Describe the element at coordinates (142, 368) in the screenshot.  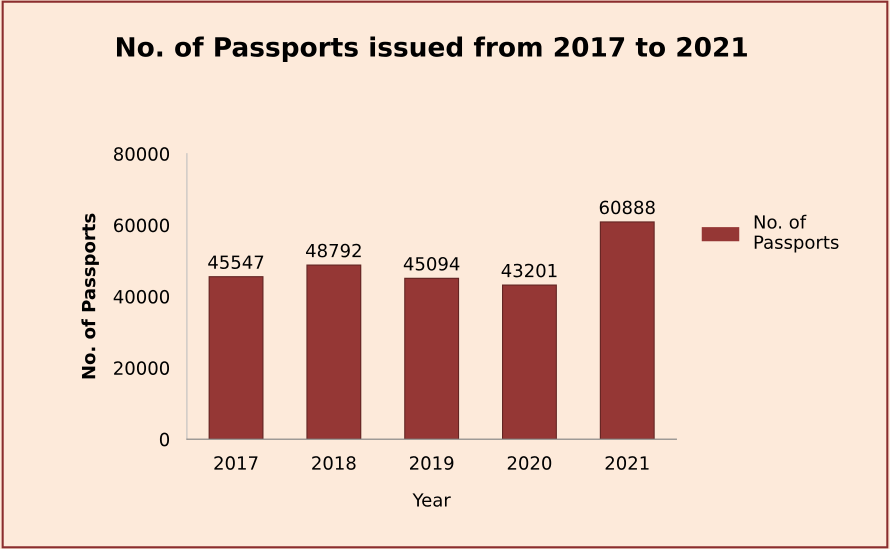
I see `y-tick-label: 20000` at that location.